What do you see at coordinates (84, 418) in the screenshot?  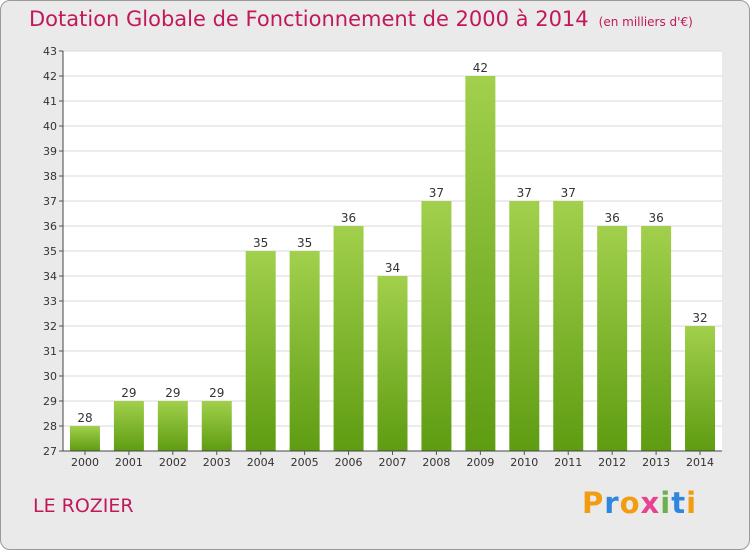 I see `bar-value-label: 28` at bounding box center [84, 418].